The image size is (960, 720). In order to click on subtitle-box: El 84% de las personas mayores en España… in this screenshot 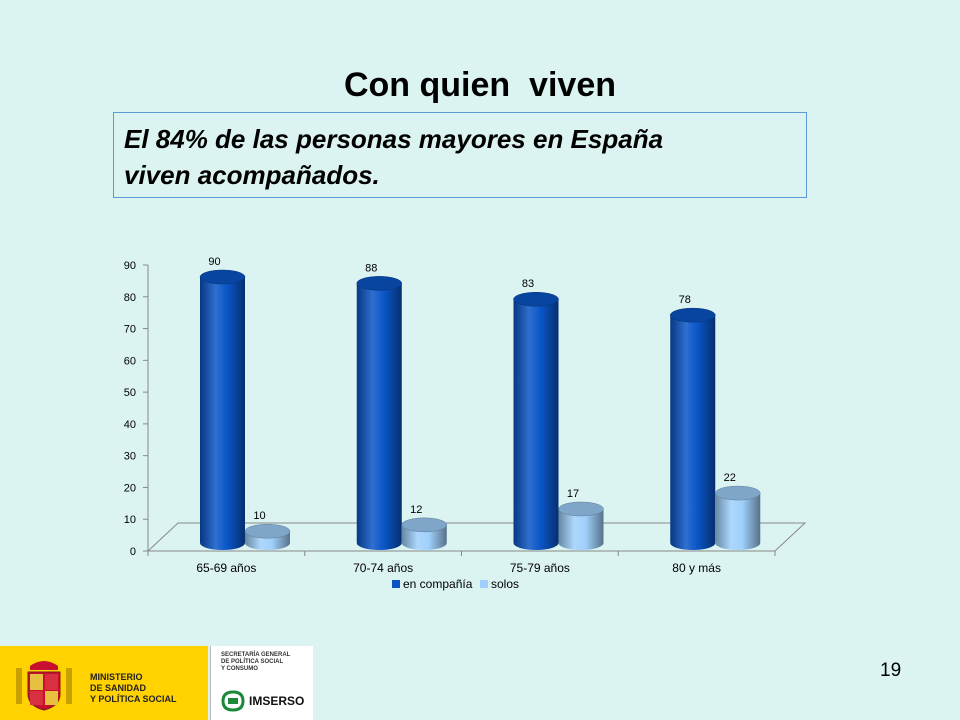, I will do `click(460, 155)`.